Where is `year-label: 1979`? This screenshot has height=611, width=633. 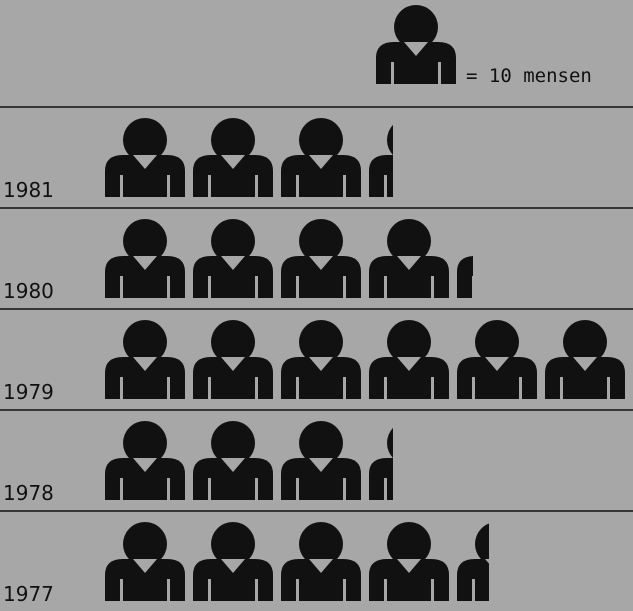 year-label: 1979 is located at coordinates (28, 392).